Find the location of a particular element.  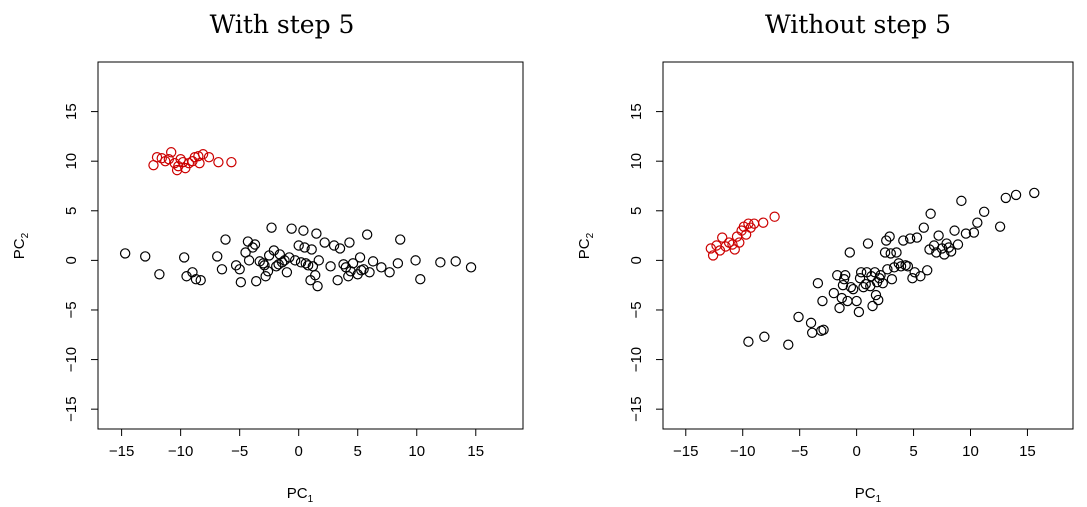

y-tick-label: 5 is located at coordinates (71, 211).